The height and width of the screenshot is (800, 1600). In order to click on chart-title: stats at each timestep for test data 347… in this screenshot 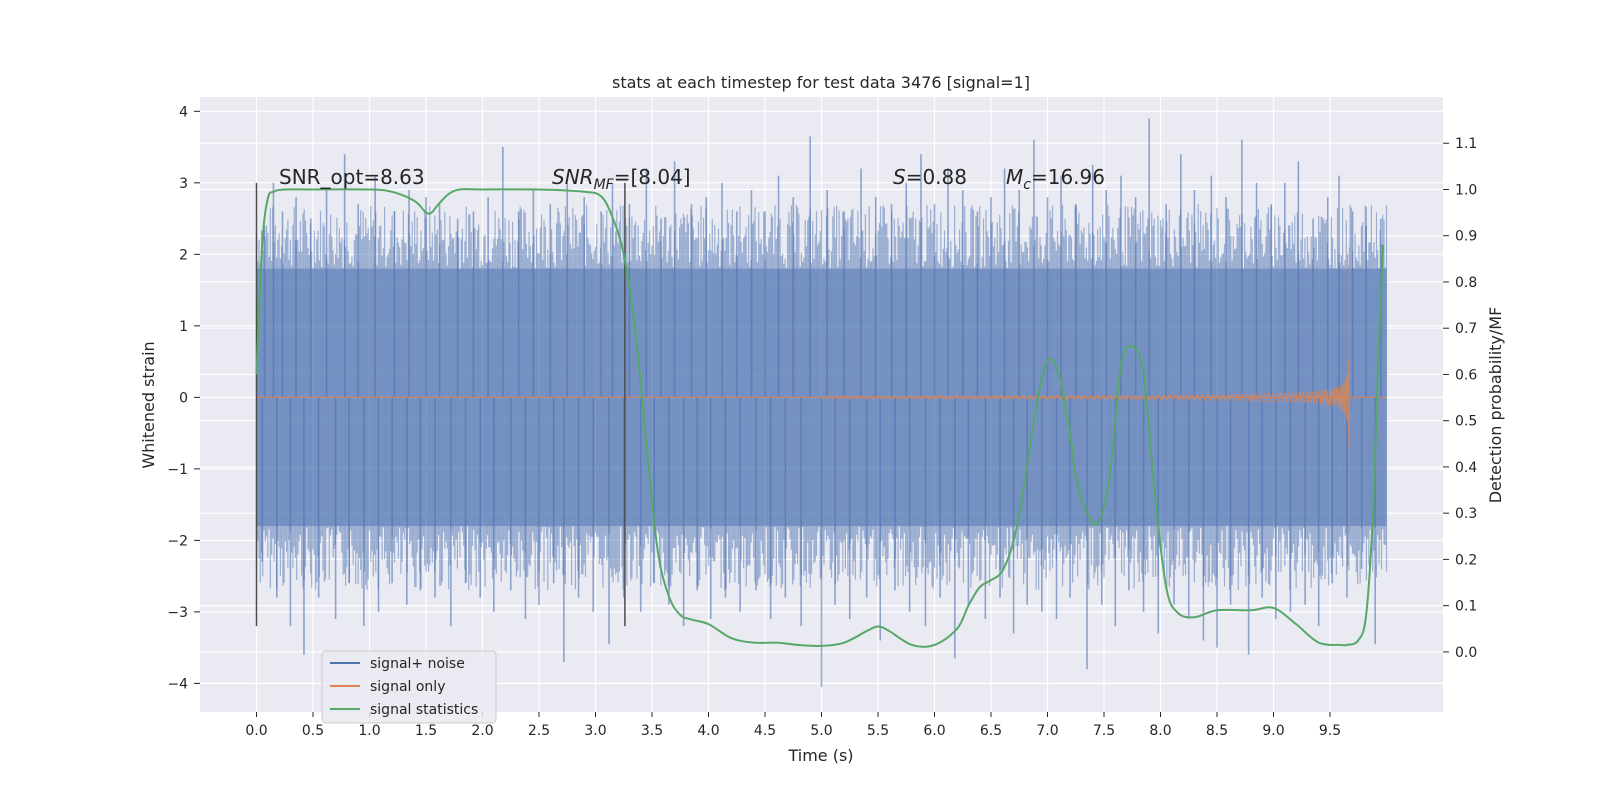, I will do `click(821, 82)`.